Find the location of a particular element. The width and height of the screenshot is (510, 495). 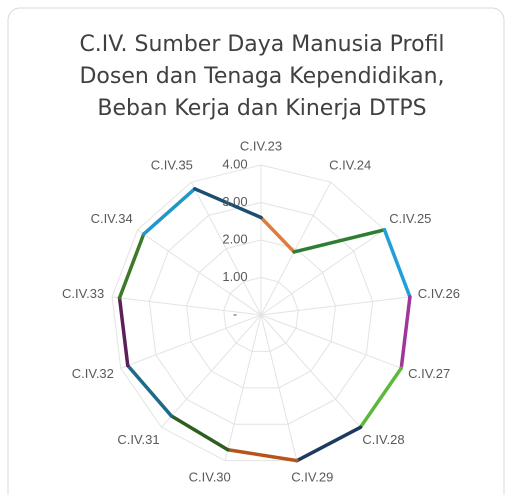

r-tick-label: 3.00 is located at coordinates (234, 201).